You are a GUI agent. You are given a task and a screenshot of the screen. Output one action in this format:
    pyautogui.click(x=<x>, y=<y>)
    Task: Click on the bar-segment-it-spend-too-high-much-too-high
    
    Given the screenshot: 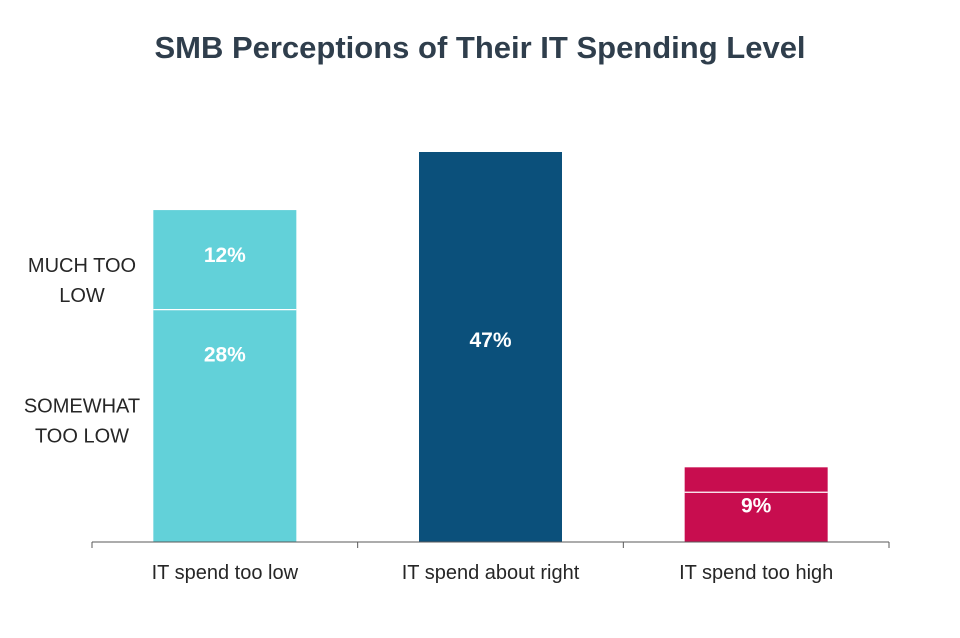 What is the action you would take?
    pyautogui.click(x=756, y=480)
    